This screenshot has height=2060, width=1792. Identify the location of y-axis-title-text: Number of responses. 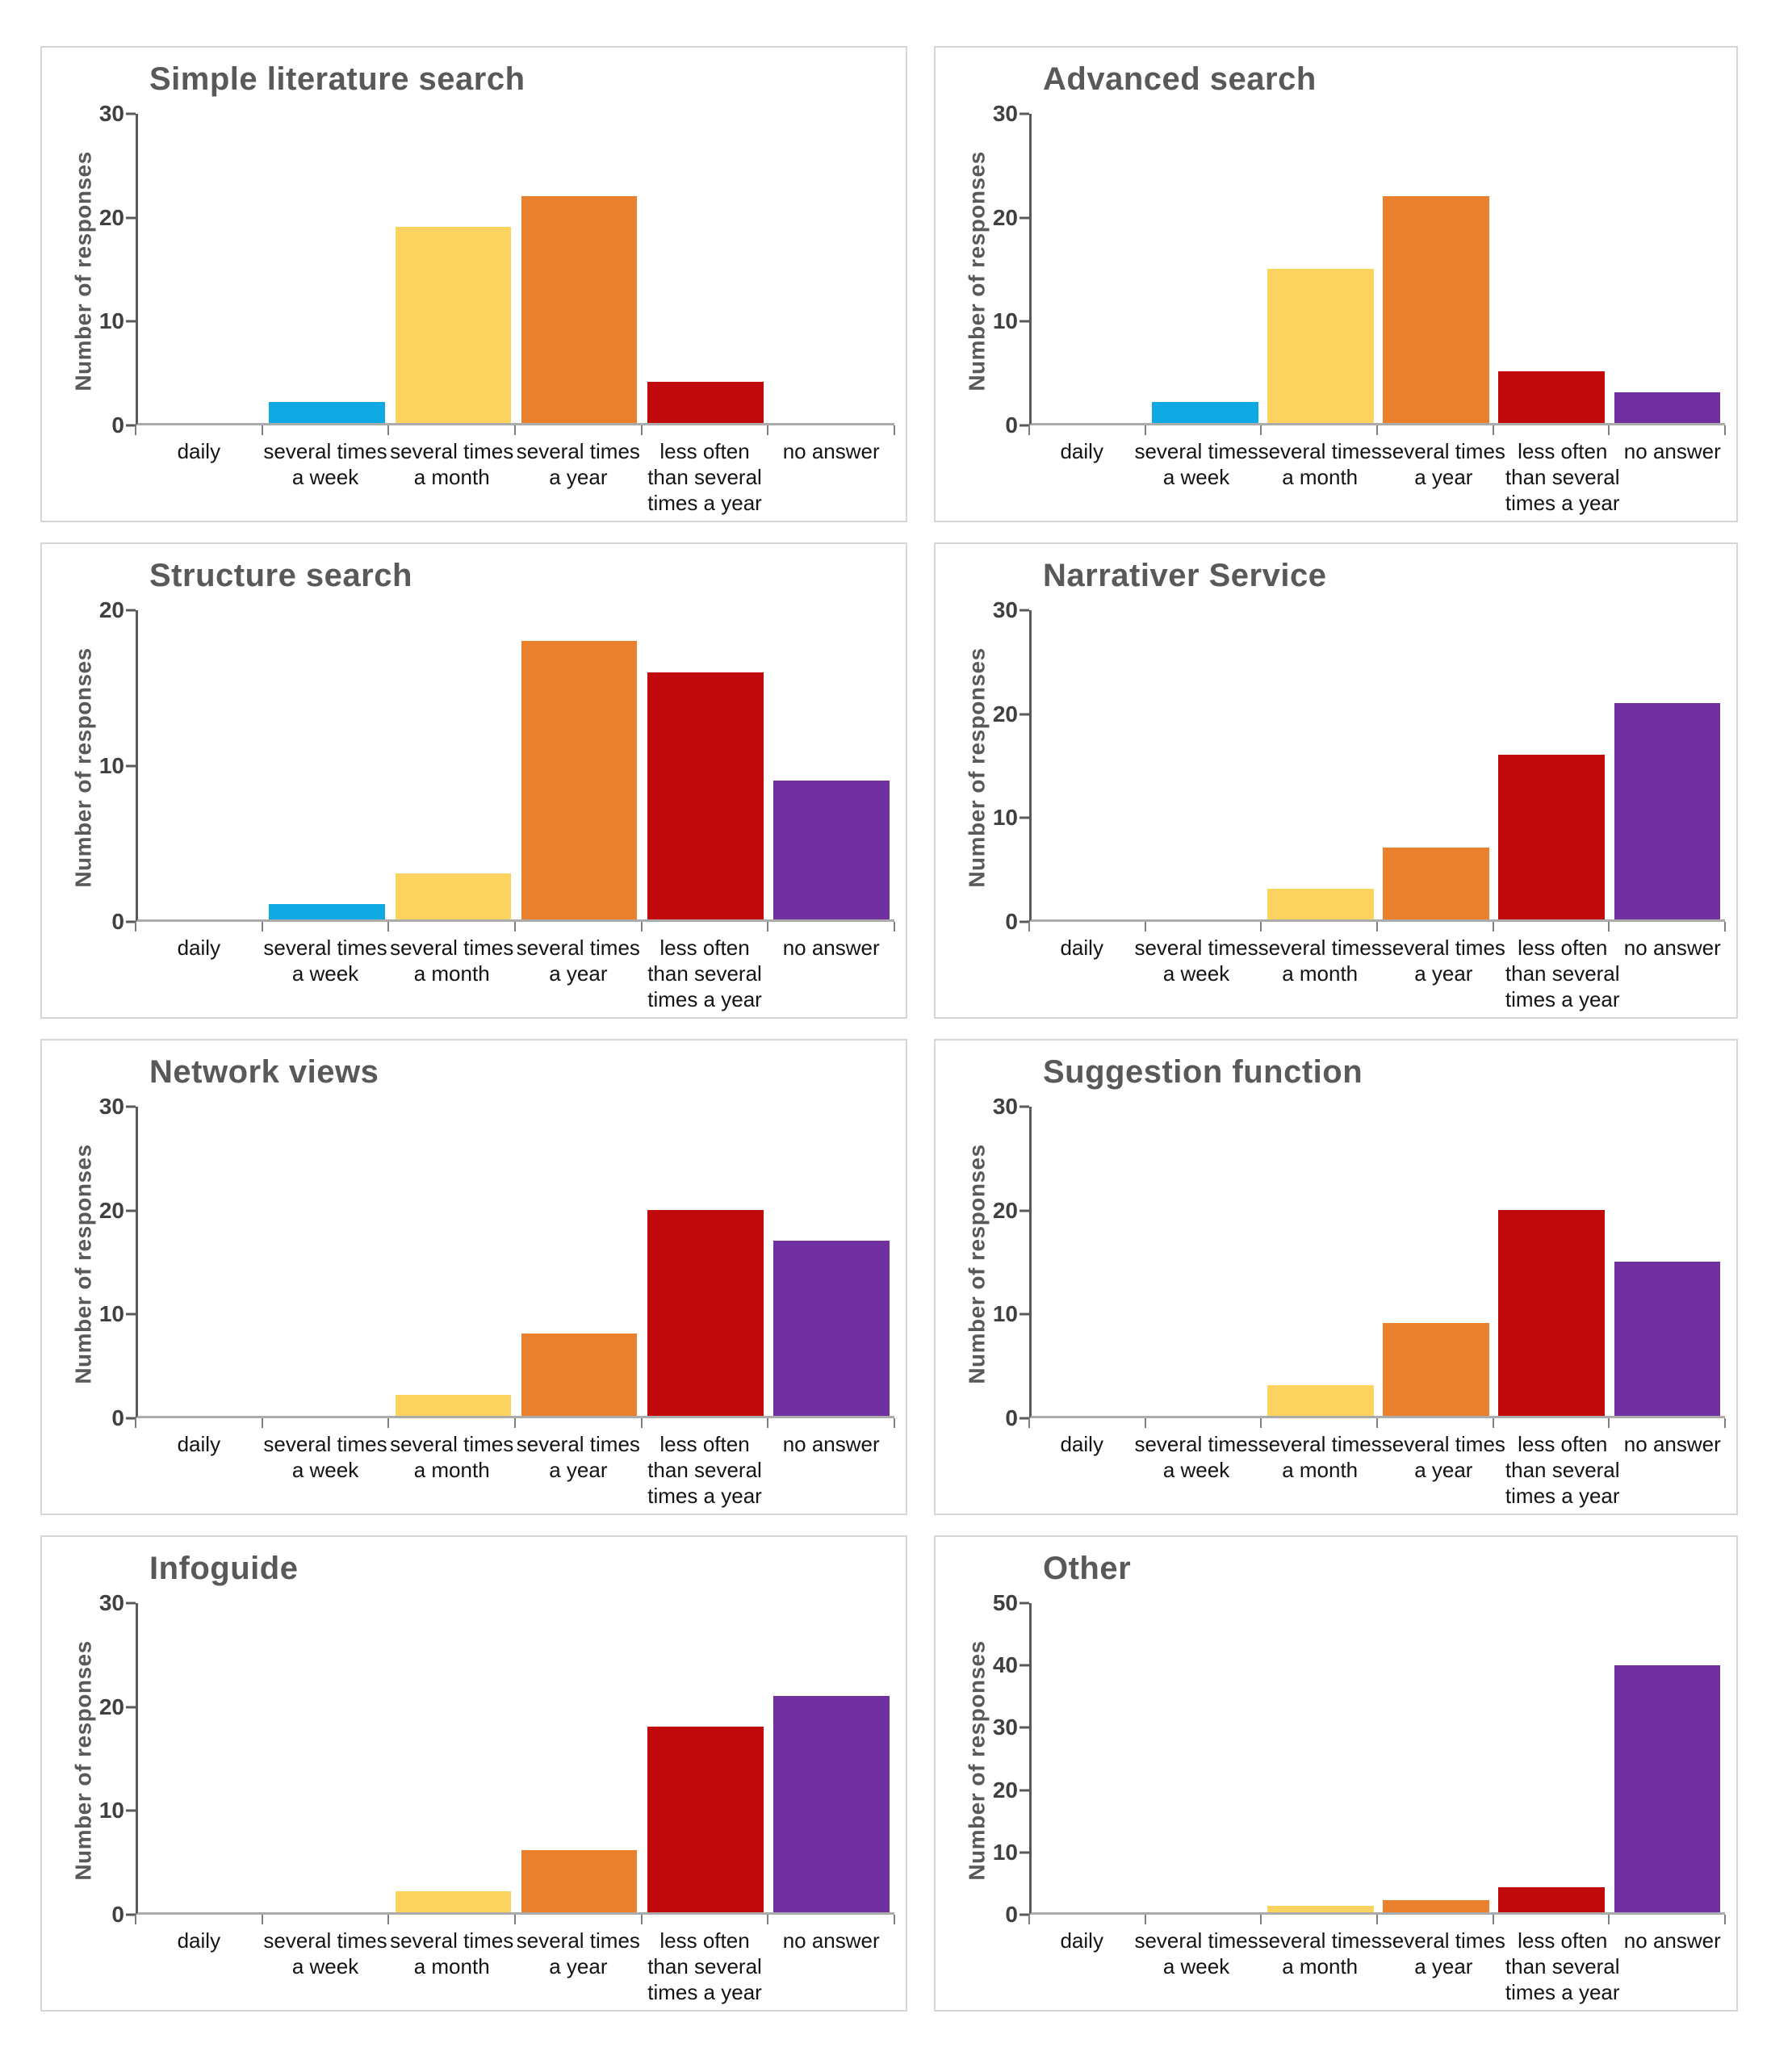
(84, 1264).